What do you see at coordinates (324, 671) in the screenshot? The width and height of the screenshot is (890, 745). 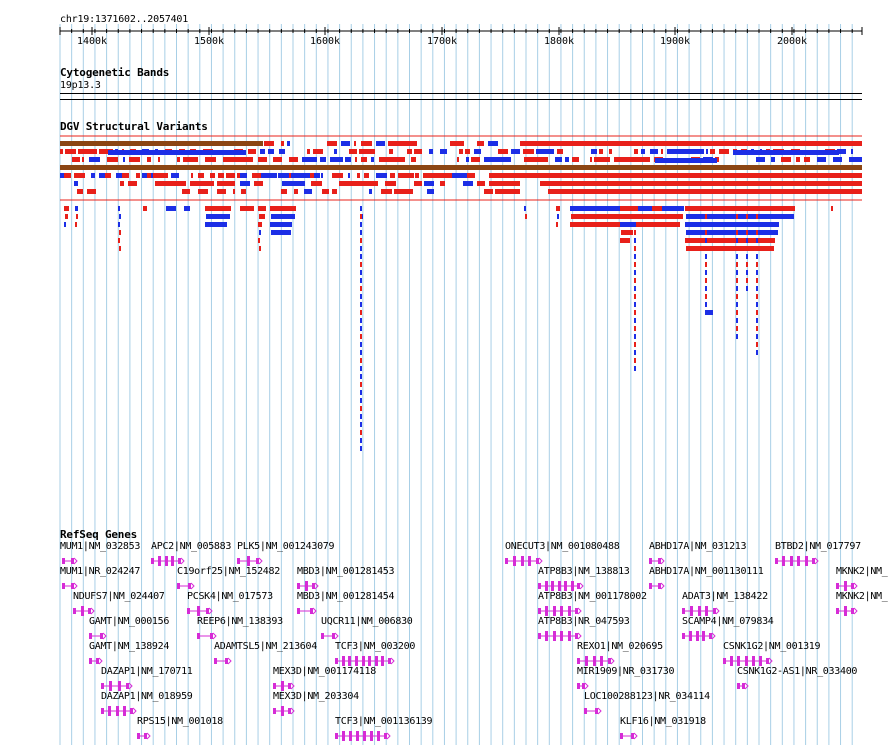 I see `gene-label: MEX3D|NM_001174118` at bounding box center [324, 671].